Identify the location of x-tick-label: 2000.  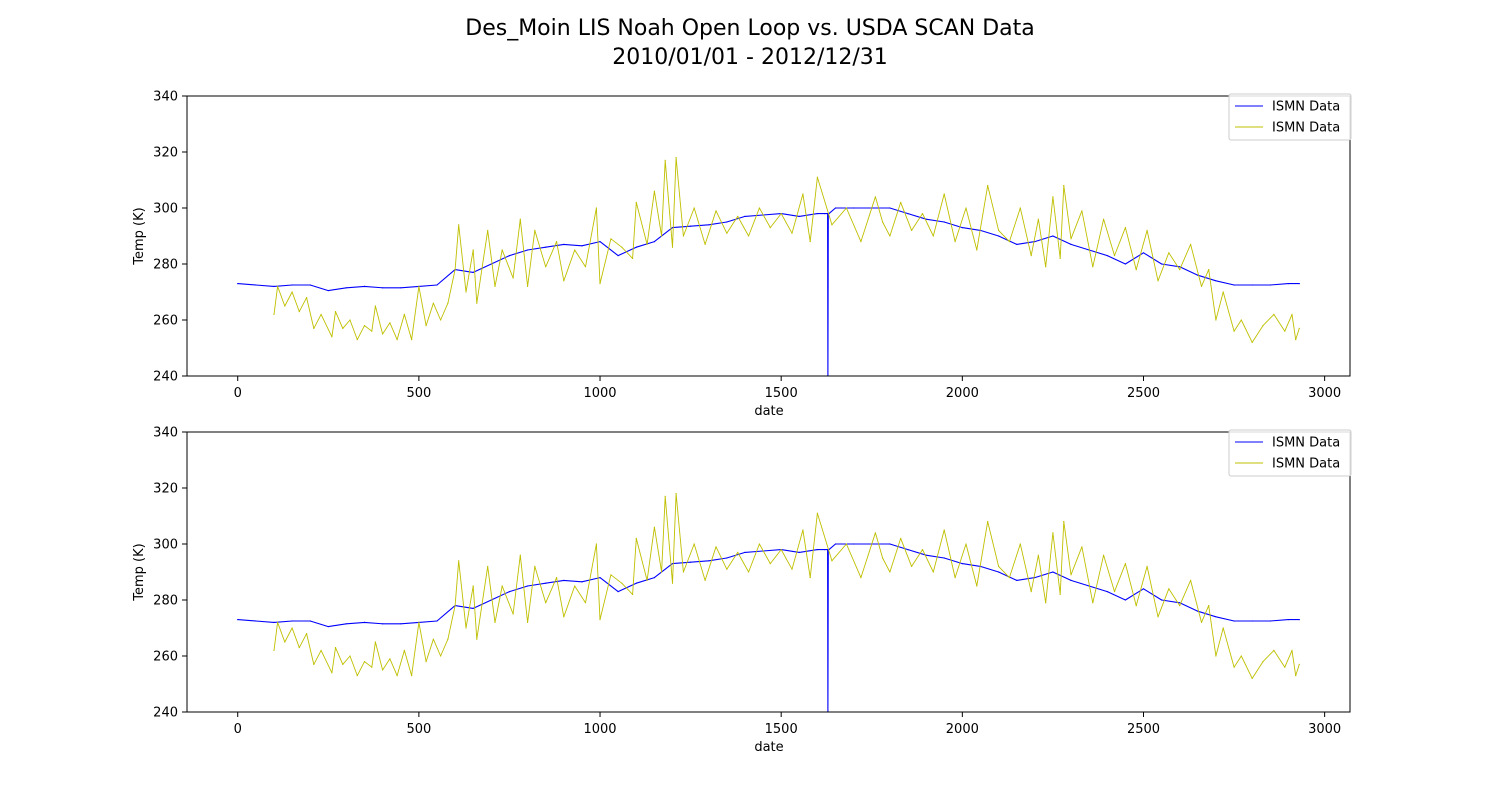
(962, 729).